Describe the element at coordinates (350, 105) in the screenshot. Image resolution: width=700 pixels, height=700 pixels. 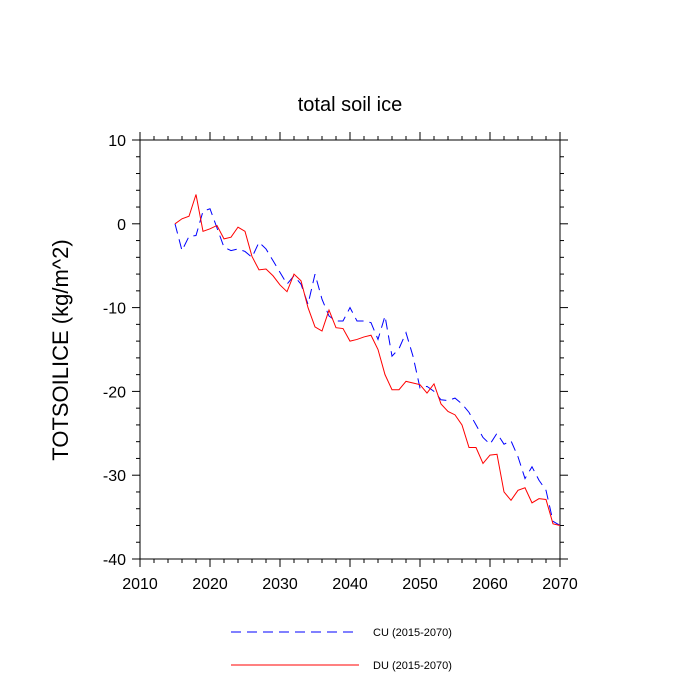
I see `chart-title: total soil ice` at that location.